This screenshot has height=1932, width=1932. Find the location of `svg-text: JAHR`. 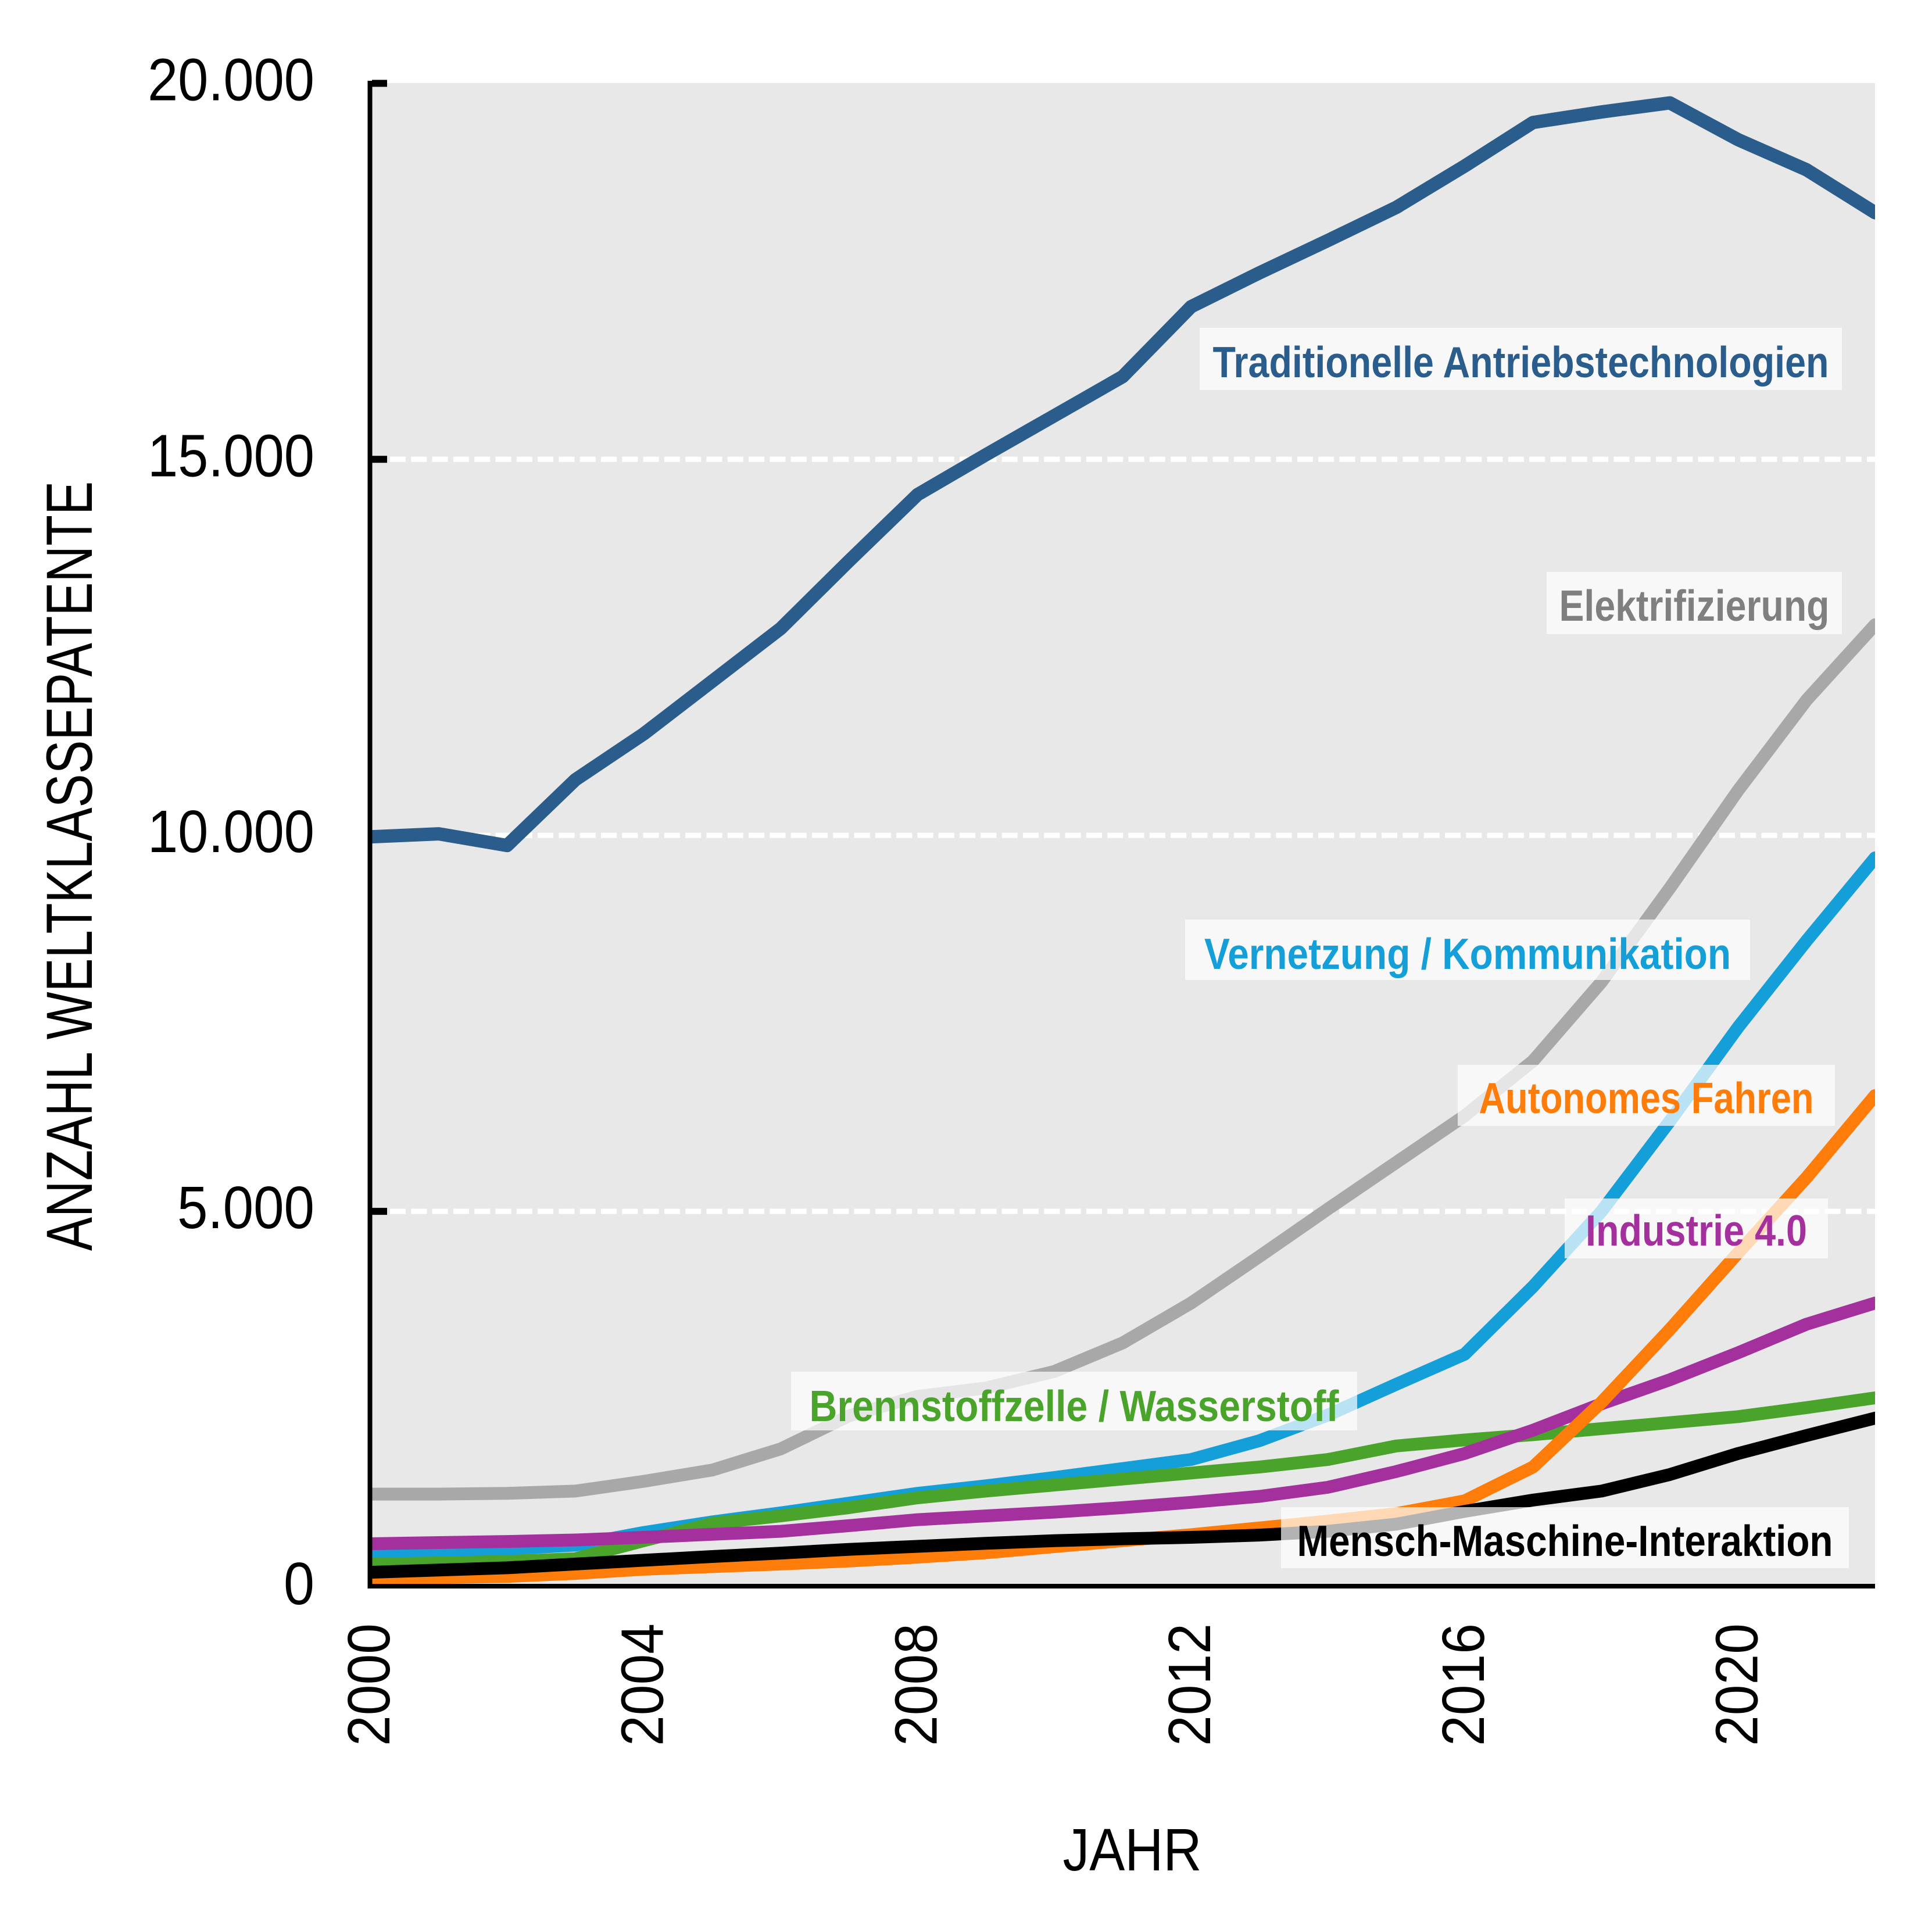

svg-text: JAHR is located at coordinates (1132, 1849).